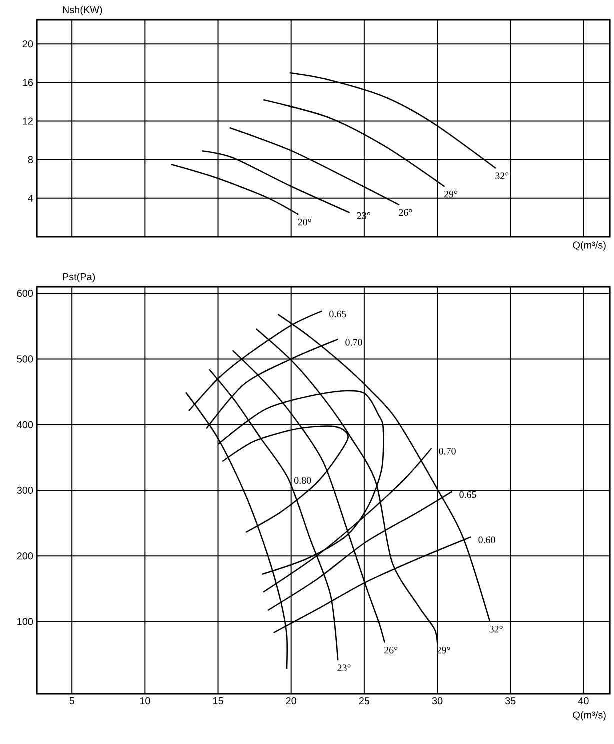 The image size is (614, 744). I want to click on series-label: 0.60, so click(487, 540).